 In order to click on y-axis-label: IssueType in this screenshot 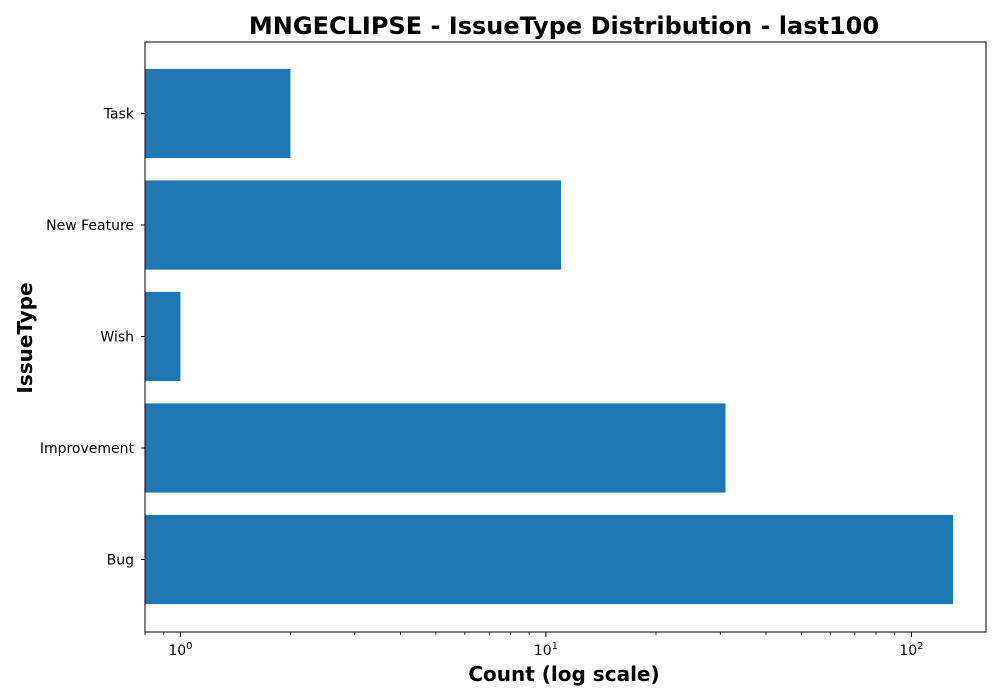, I will do `click(25, 337)`.